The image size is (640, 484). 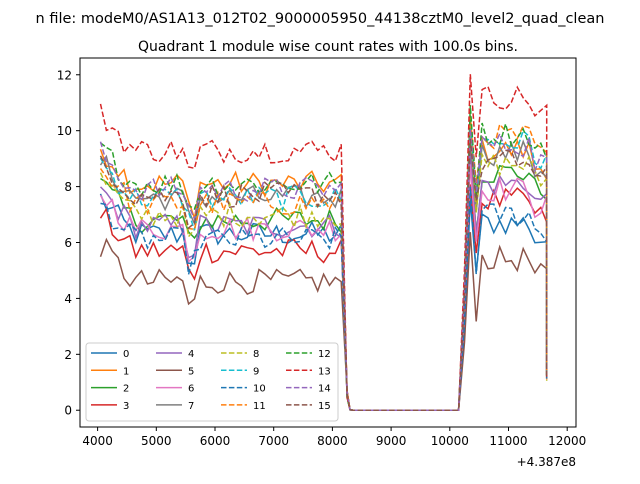 I want to click on x-tick-label: 7000, so click(x=273, y=441).